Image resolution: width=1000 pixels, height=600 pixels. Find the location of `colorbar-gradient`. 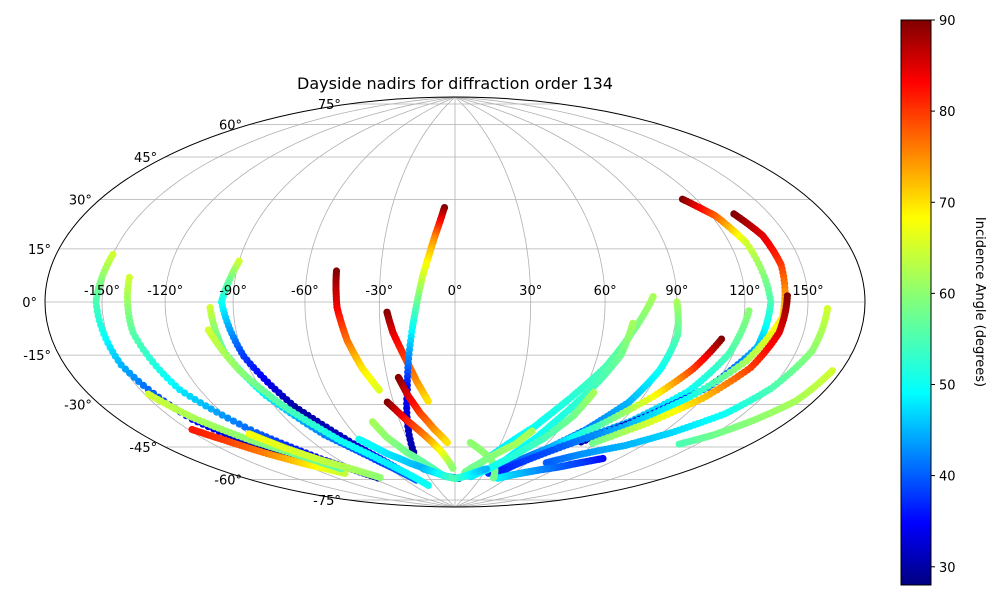

colorbar-gradient is located at coordinates (916, 302).